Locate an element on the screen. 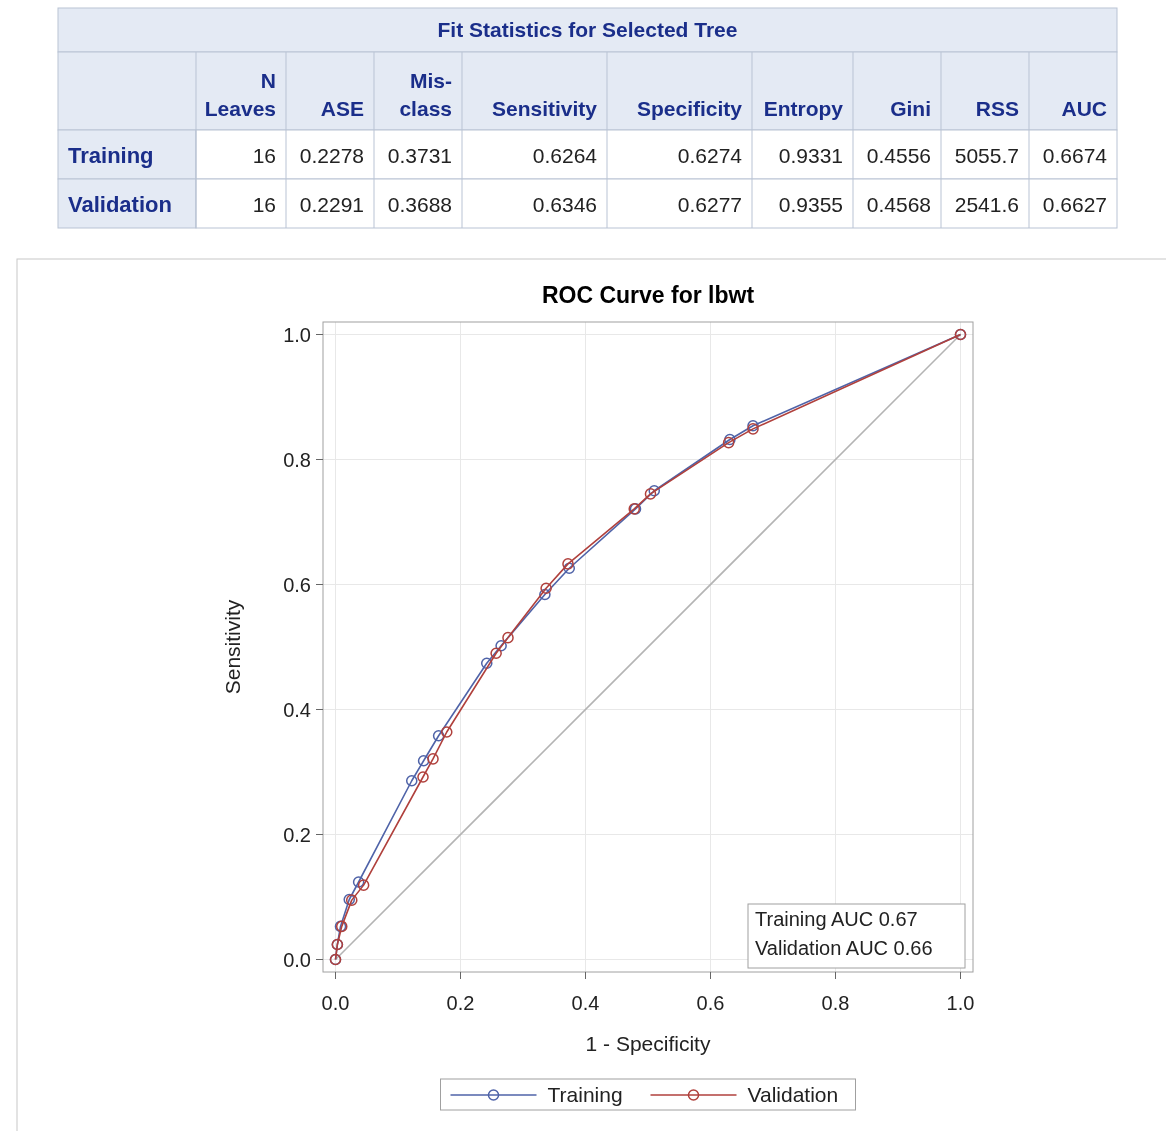 The image size is (1166, 1131). text: 0.6627 is located at coordinates (1074, 204).